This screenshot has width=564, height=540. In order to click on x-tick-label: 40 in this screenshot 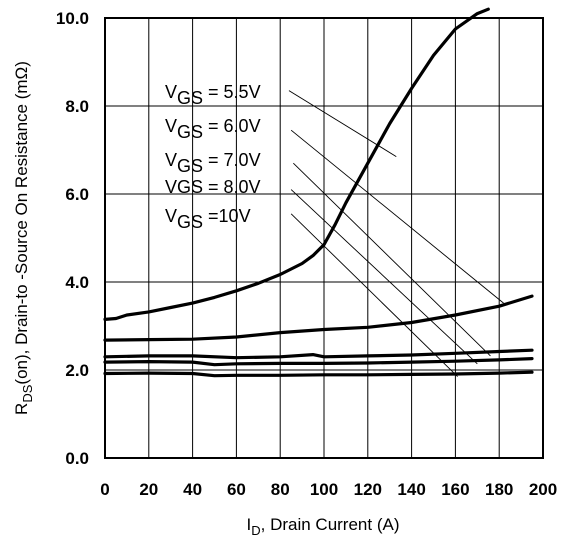, I will do `click(192, 489)`.